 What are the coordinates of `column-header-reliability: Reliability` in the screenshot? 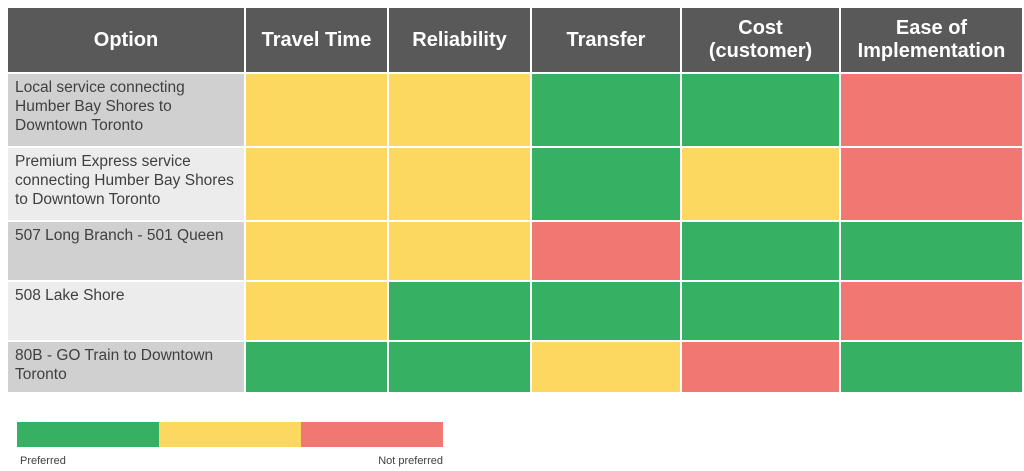 It's located at (459, 40).